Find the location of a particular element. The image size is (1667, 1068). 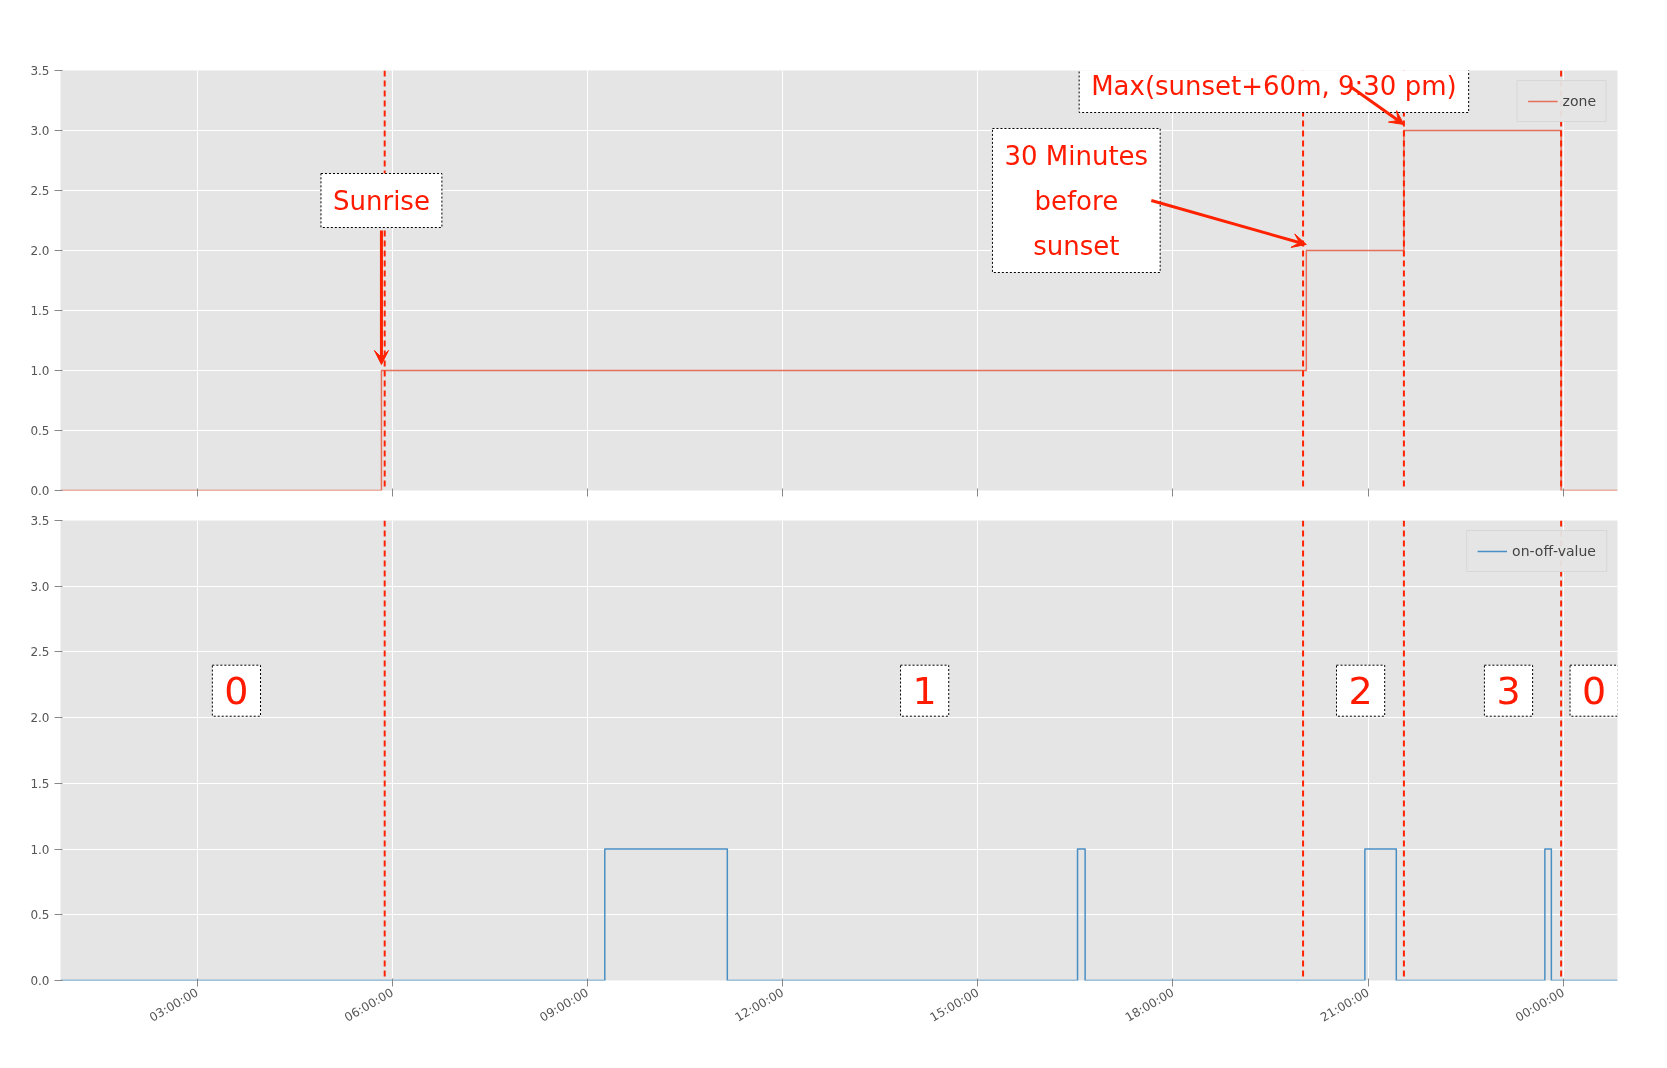

annotation: 3 is located at coordinates (1508, 691).